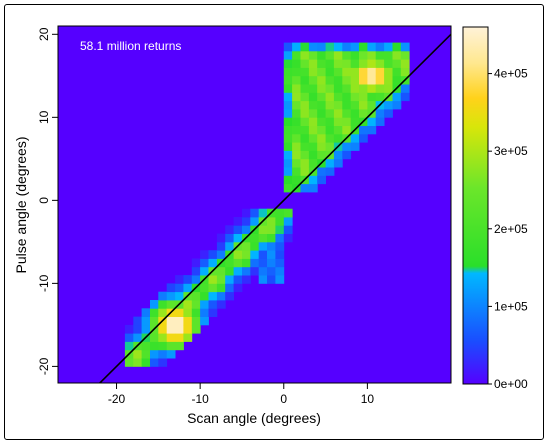  I want to click on x-axis: -20 -10 0 10, so click(241, 394).